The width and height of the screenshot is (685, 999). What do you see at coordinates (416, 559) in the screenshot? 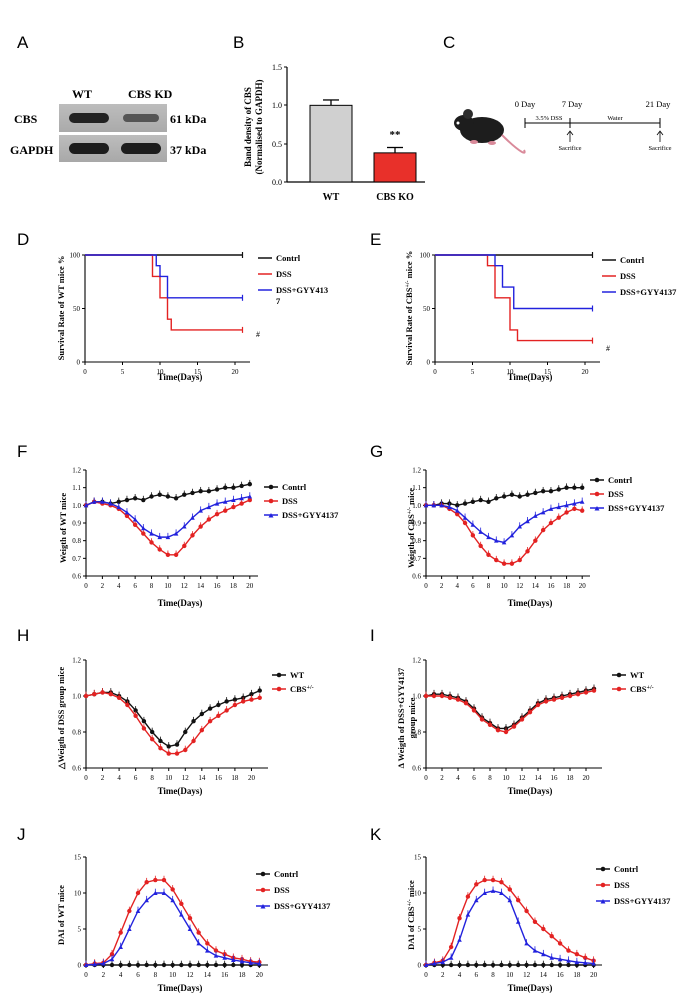
I see `g-ytick: 0.7` at bounding box center [416, 559].